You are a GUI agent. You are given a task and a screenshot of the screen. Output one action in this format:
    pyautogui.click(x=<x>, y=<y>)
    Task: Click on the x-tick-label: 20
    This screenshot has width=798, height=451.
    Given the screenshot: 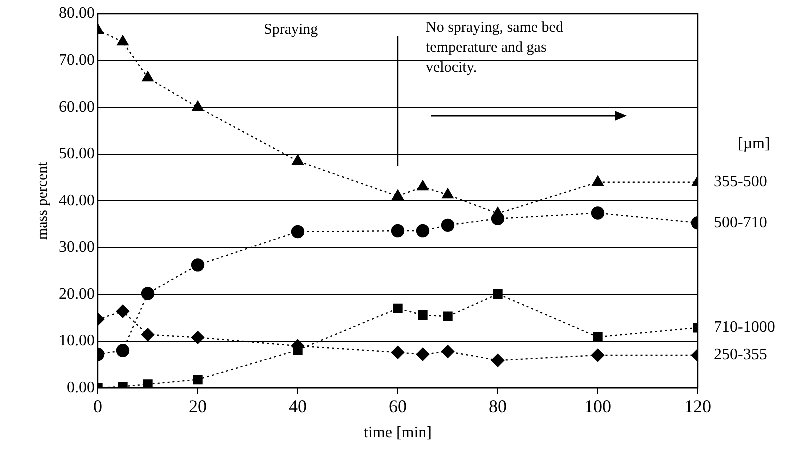 What is the action you would take?
    pyautogui.click(x=198, y=406)
    